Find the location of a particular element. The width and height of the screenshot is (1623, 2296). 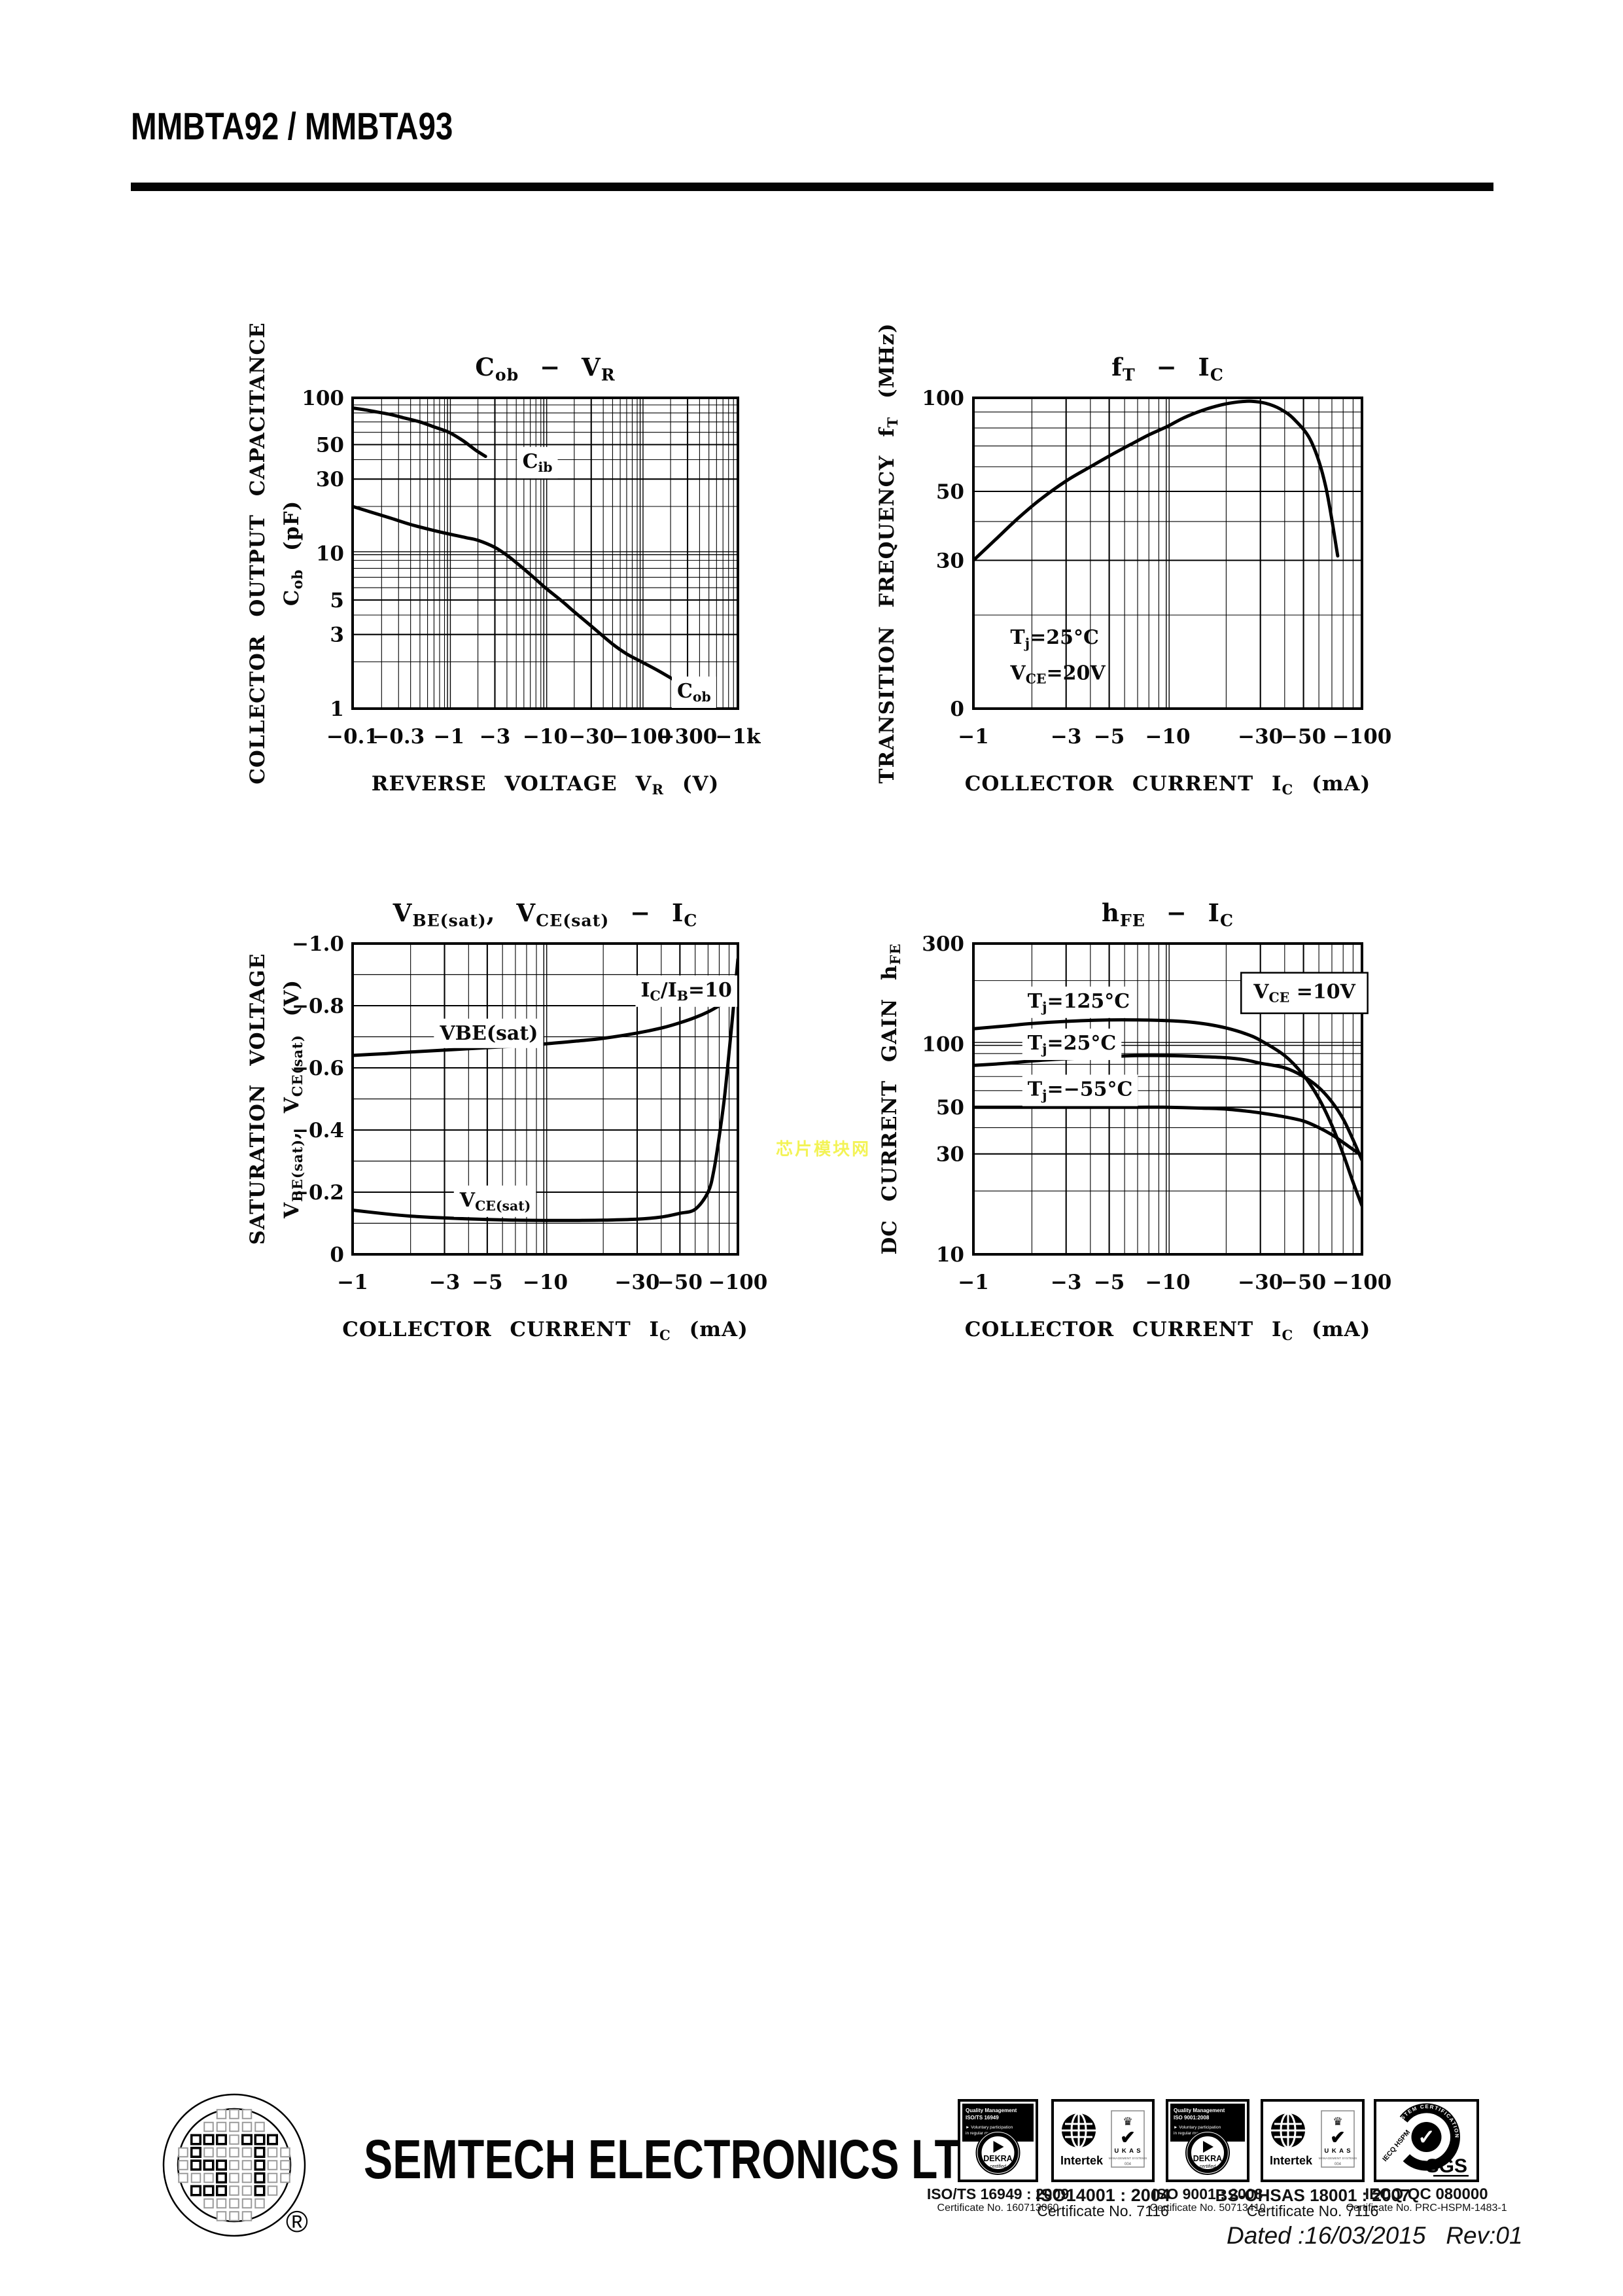

annotation: VCE =10V is located at coordinates (1304, 993).